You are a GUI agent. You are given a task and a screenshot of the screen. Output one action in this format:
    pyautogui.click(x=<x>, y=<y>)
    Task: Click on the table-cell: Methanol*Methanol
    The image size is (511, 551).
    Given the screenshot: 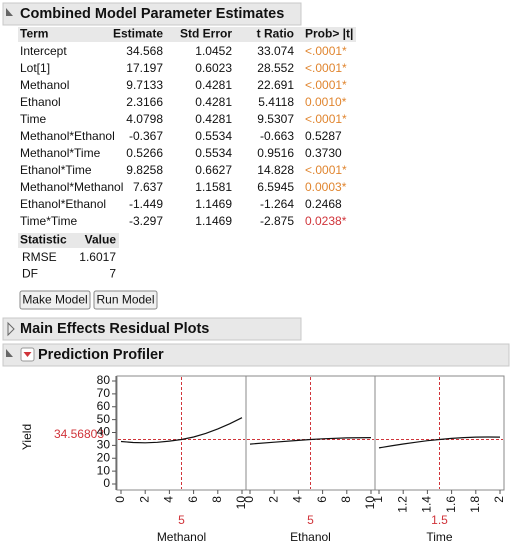 What is the action you would take?
    pyautogui.click(x=71, y=187)
    